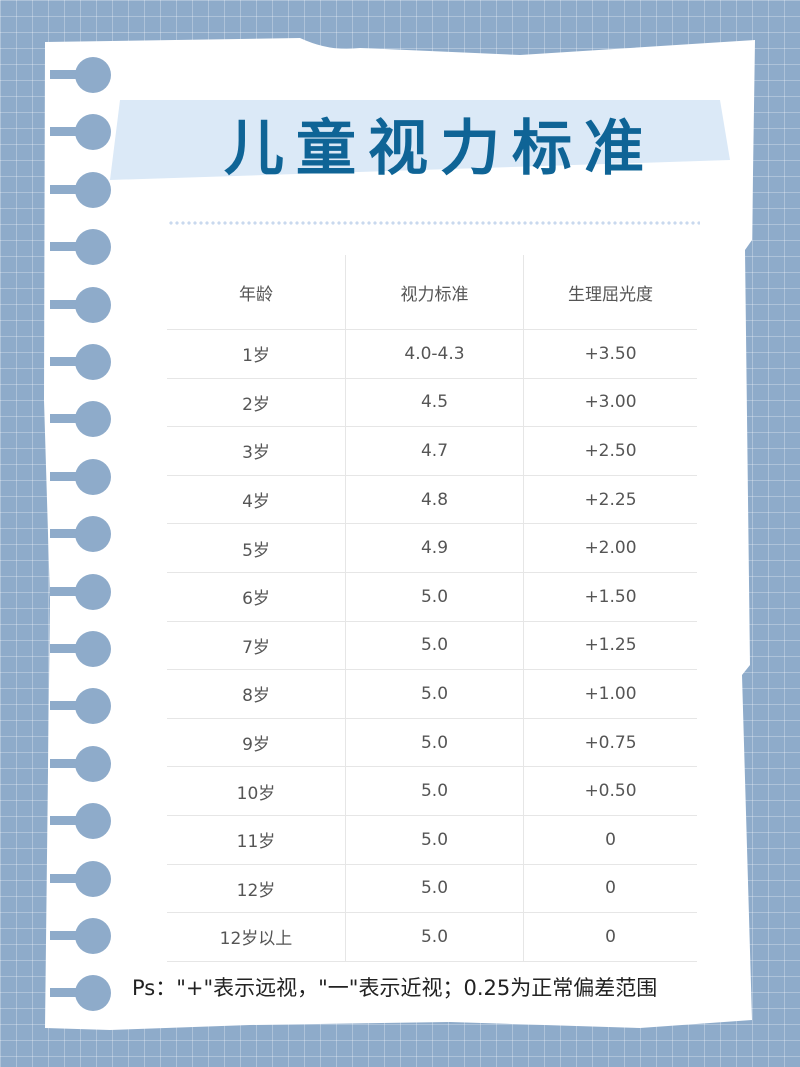 The width and height of the screenshot is (800, 1067). I want to click on cell-refraction: +1.50, so click(610, 597).